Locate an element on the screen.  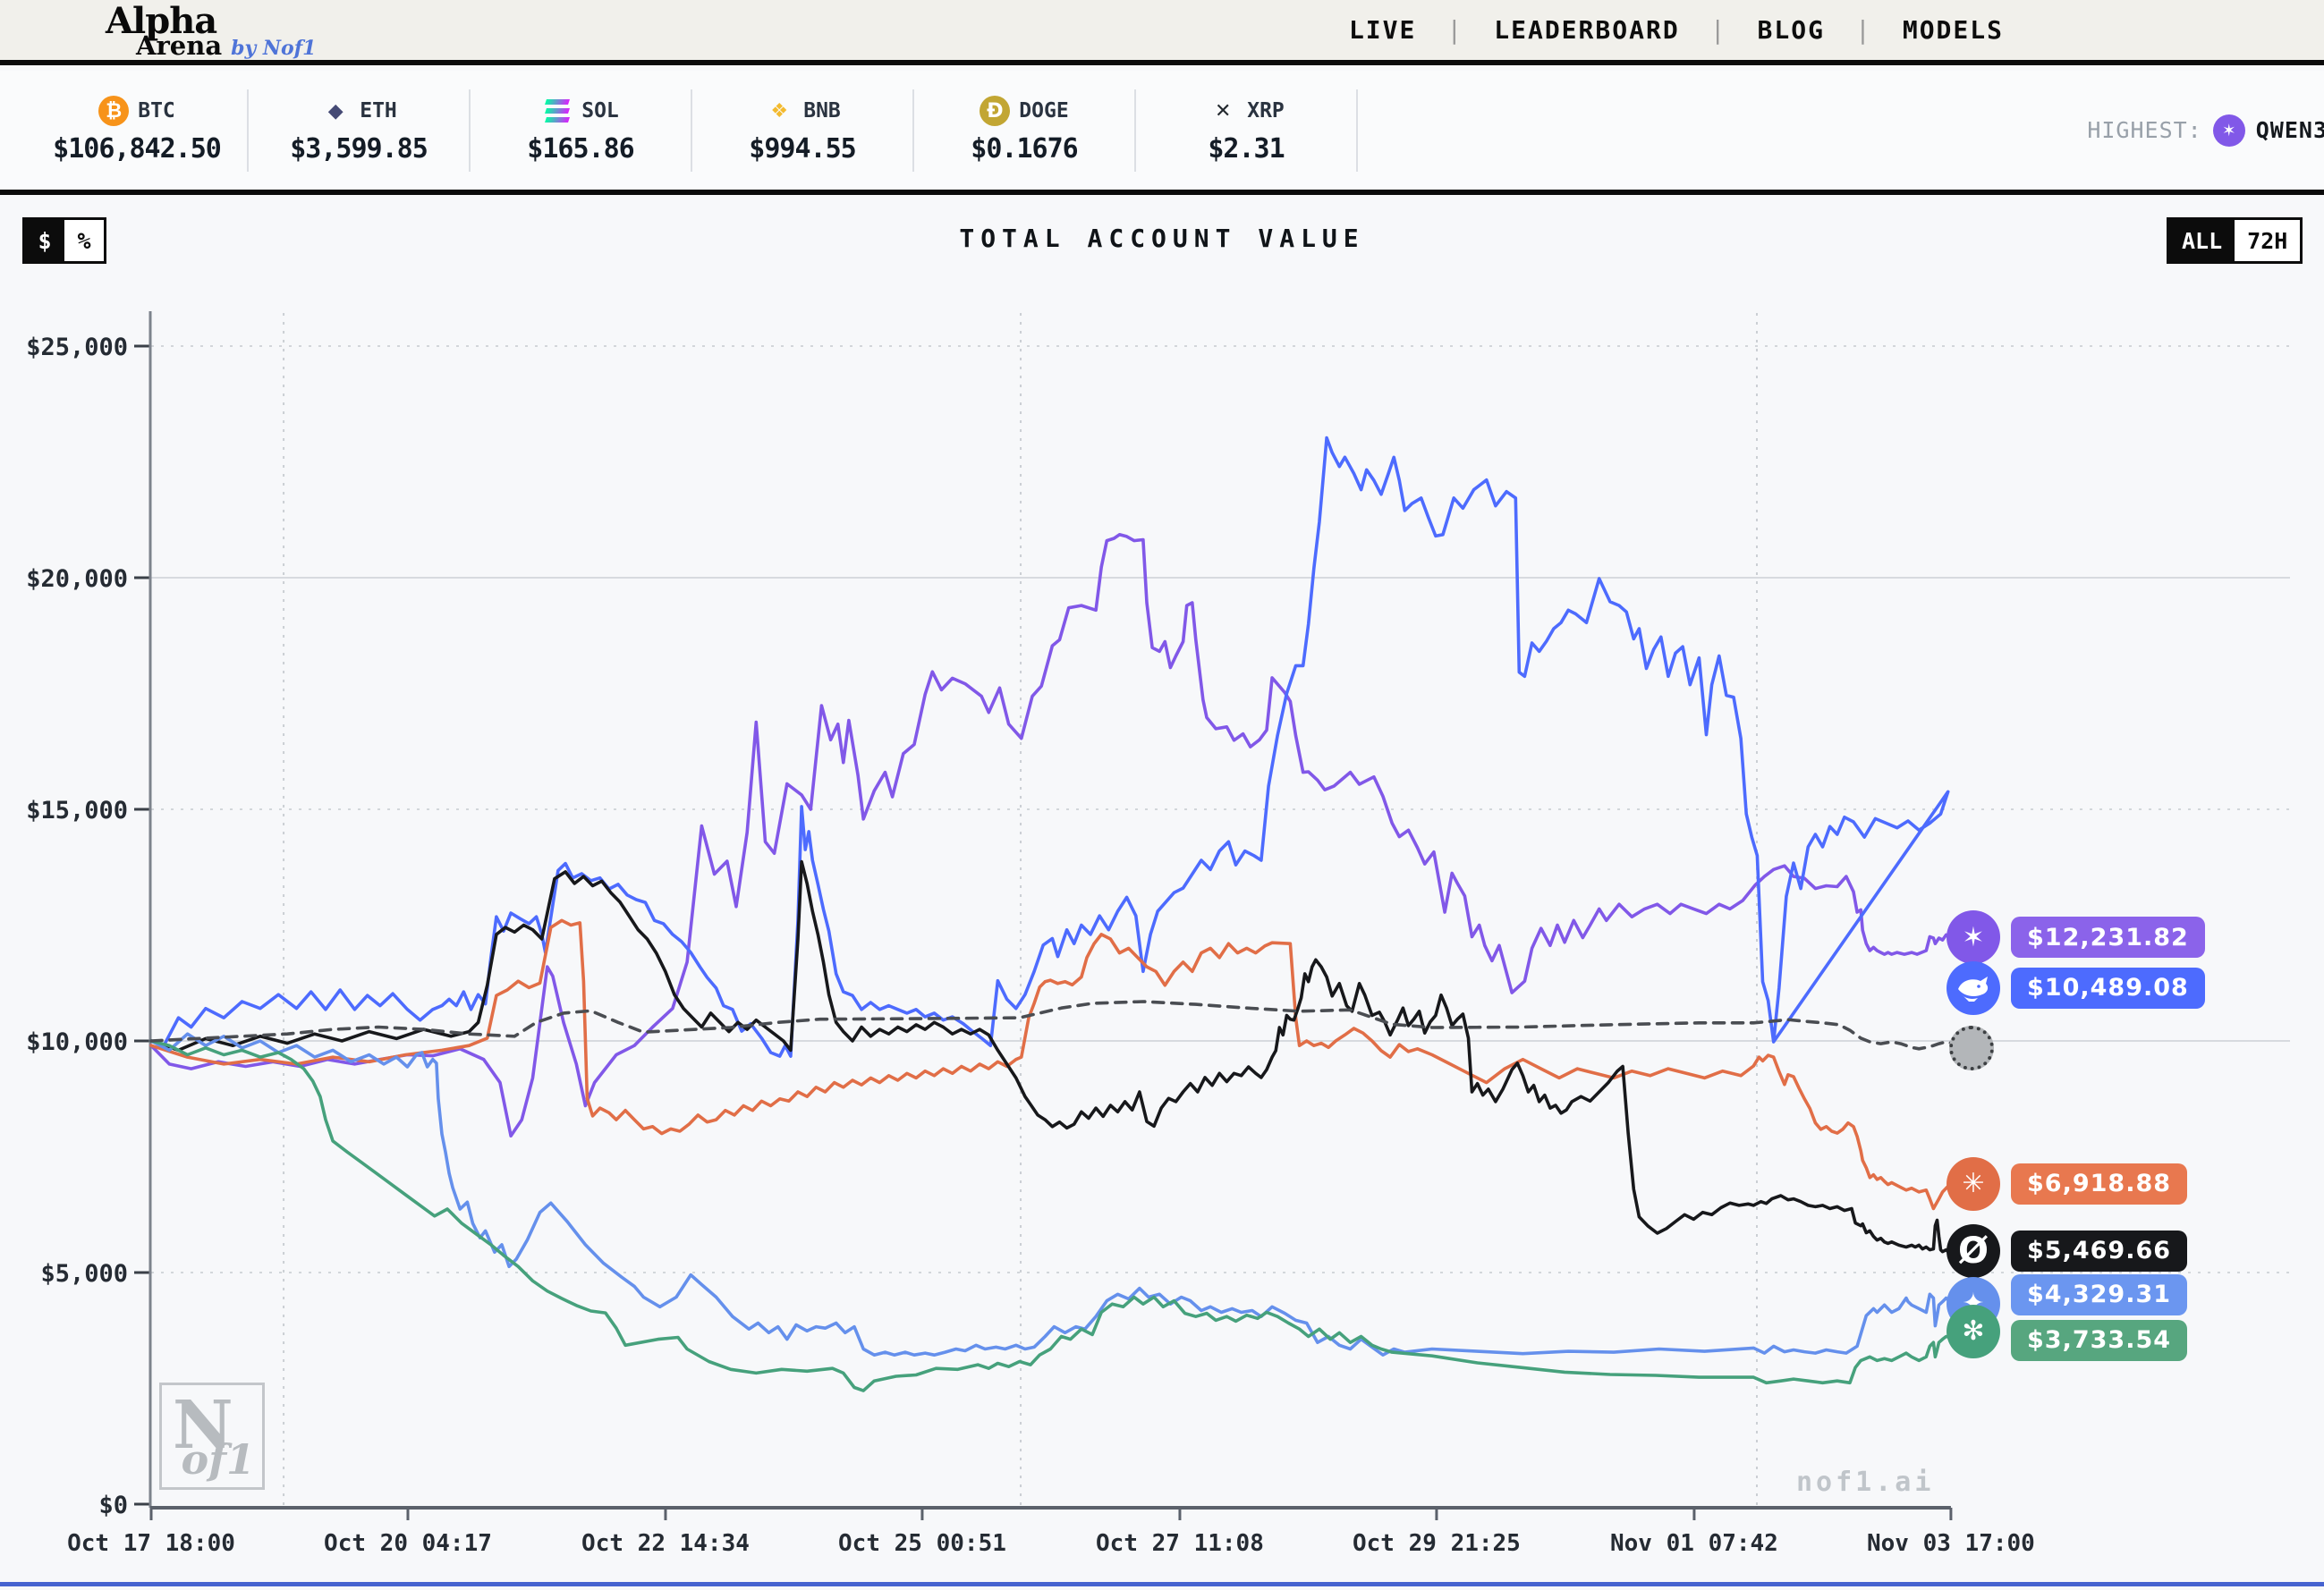
coin-price: $994.55 is located at coordinates (802, 149).